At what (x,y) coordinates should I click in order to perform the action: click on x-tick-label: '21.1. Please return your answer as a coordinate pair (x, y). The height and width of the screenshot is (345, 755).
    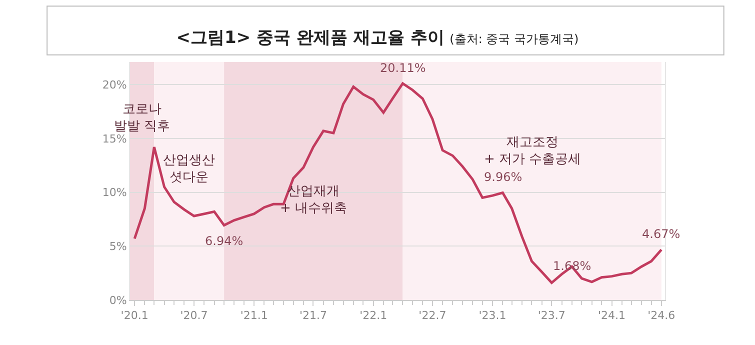
    Looking at the image, I should click on (254, 315).